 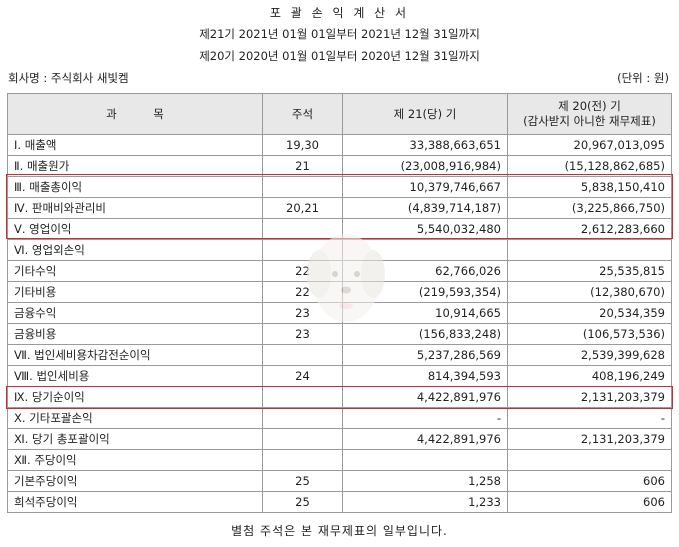 What do you see at coordinates (135, 460) in the screenshot?
I see `row-account: Ⅻ. 주당이익` at bounding box center [135, 460].